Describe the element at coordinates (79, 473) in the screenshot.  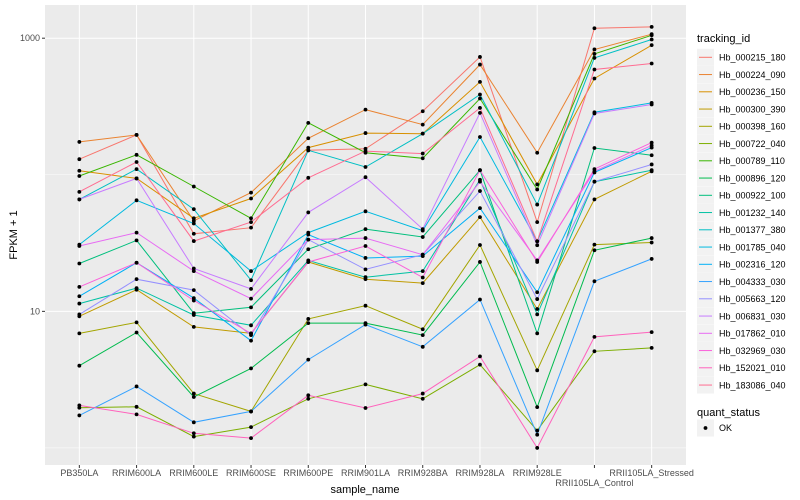
I see `x-tick-label: PB350LA` at that location.